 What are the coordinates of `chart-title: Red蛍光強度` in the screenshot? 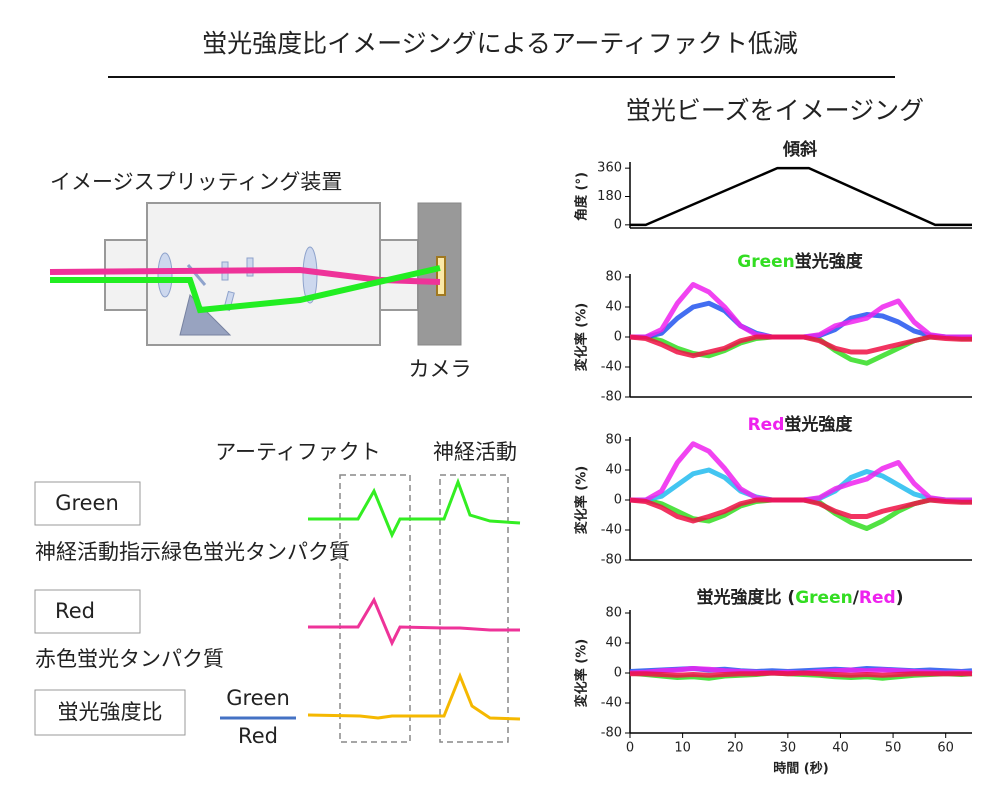 It's located at (801, 424).